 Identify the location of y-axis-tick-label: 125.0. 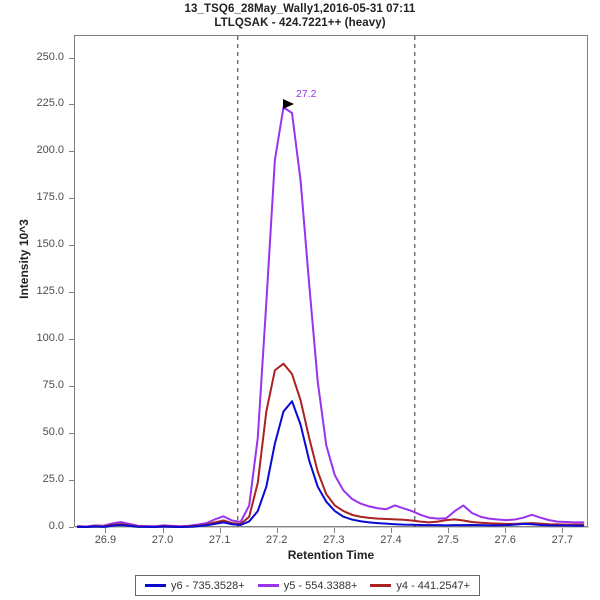
(50, 291).